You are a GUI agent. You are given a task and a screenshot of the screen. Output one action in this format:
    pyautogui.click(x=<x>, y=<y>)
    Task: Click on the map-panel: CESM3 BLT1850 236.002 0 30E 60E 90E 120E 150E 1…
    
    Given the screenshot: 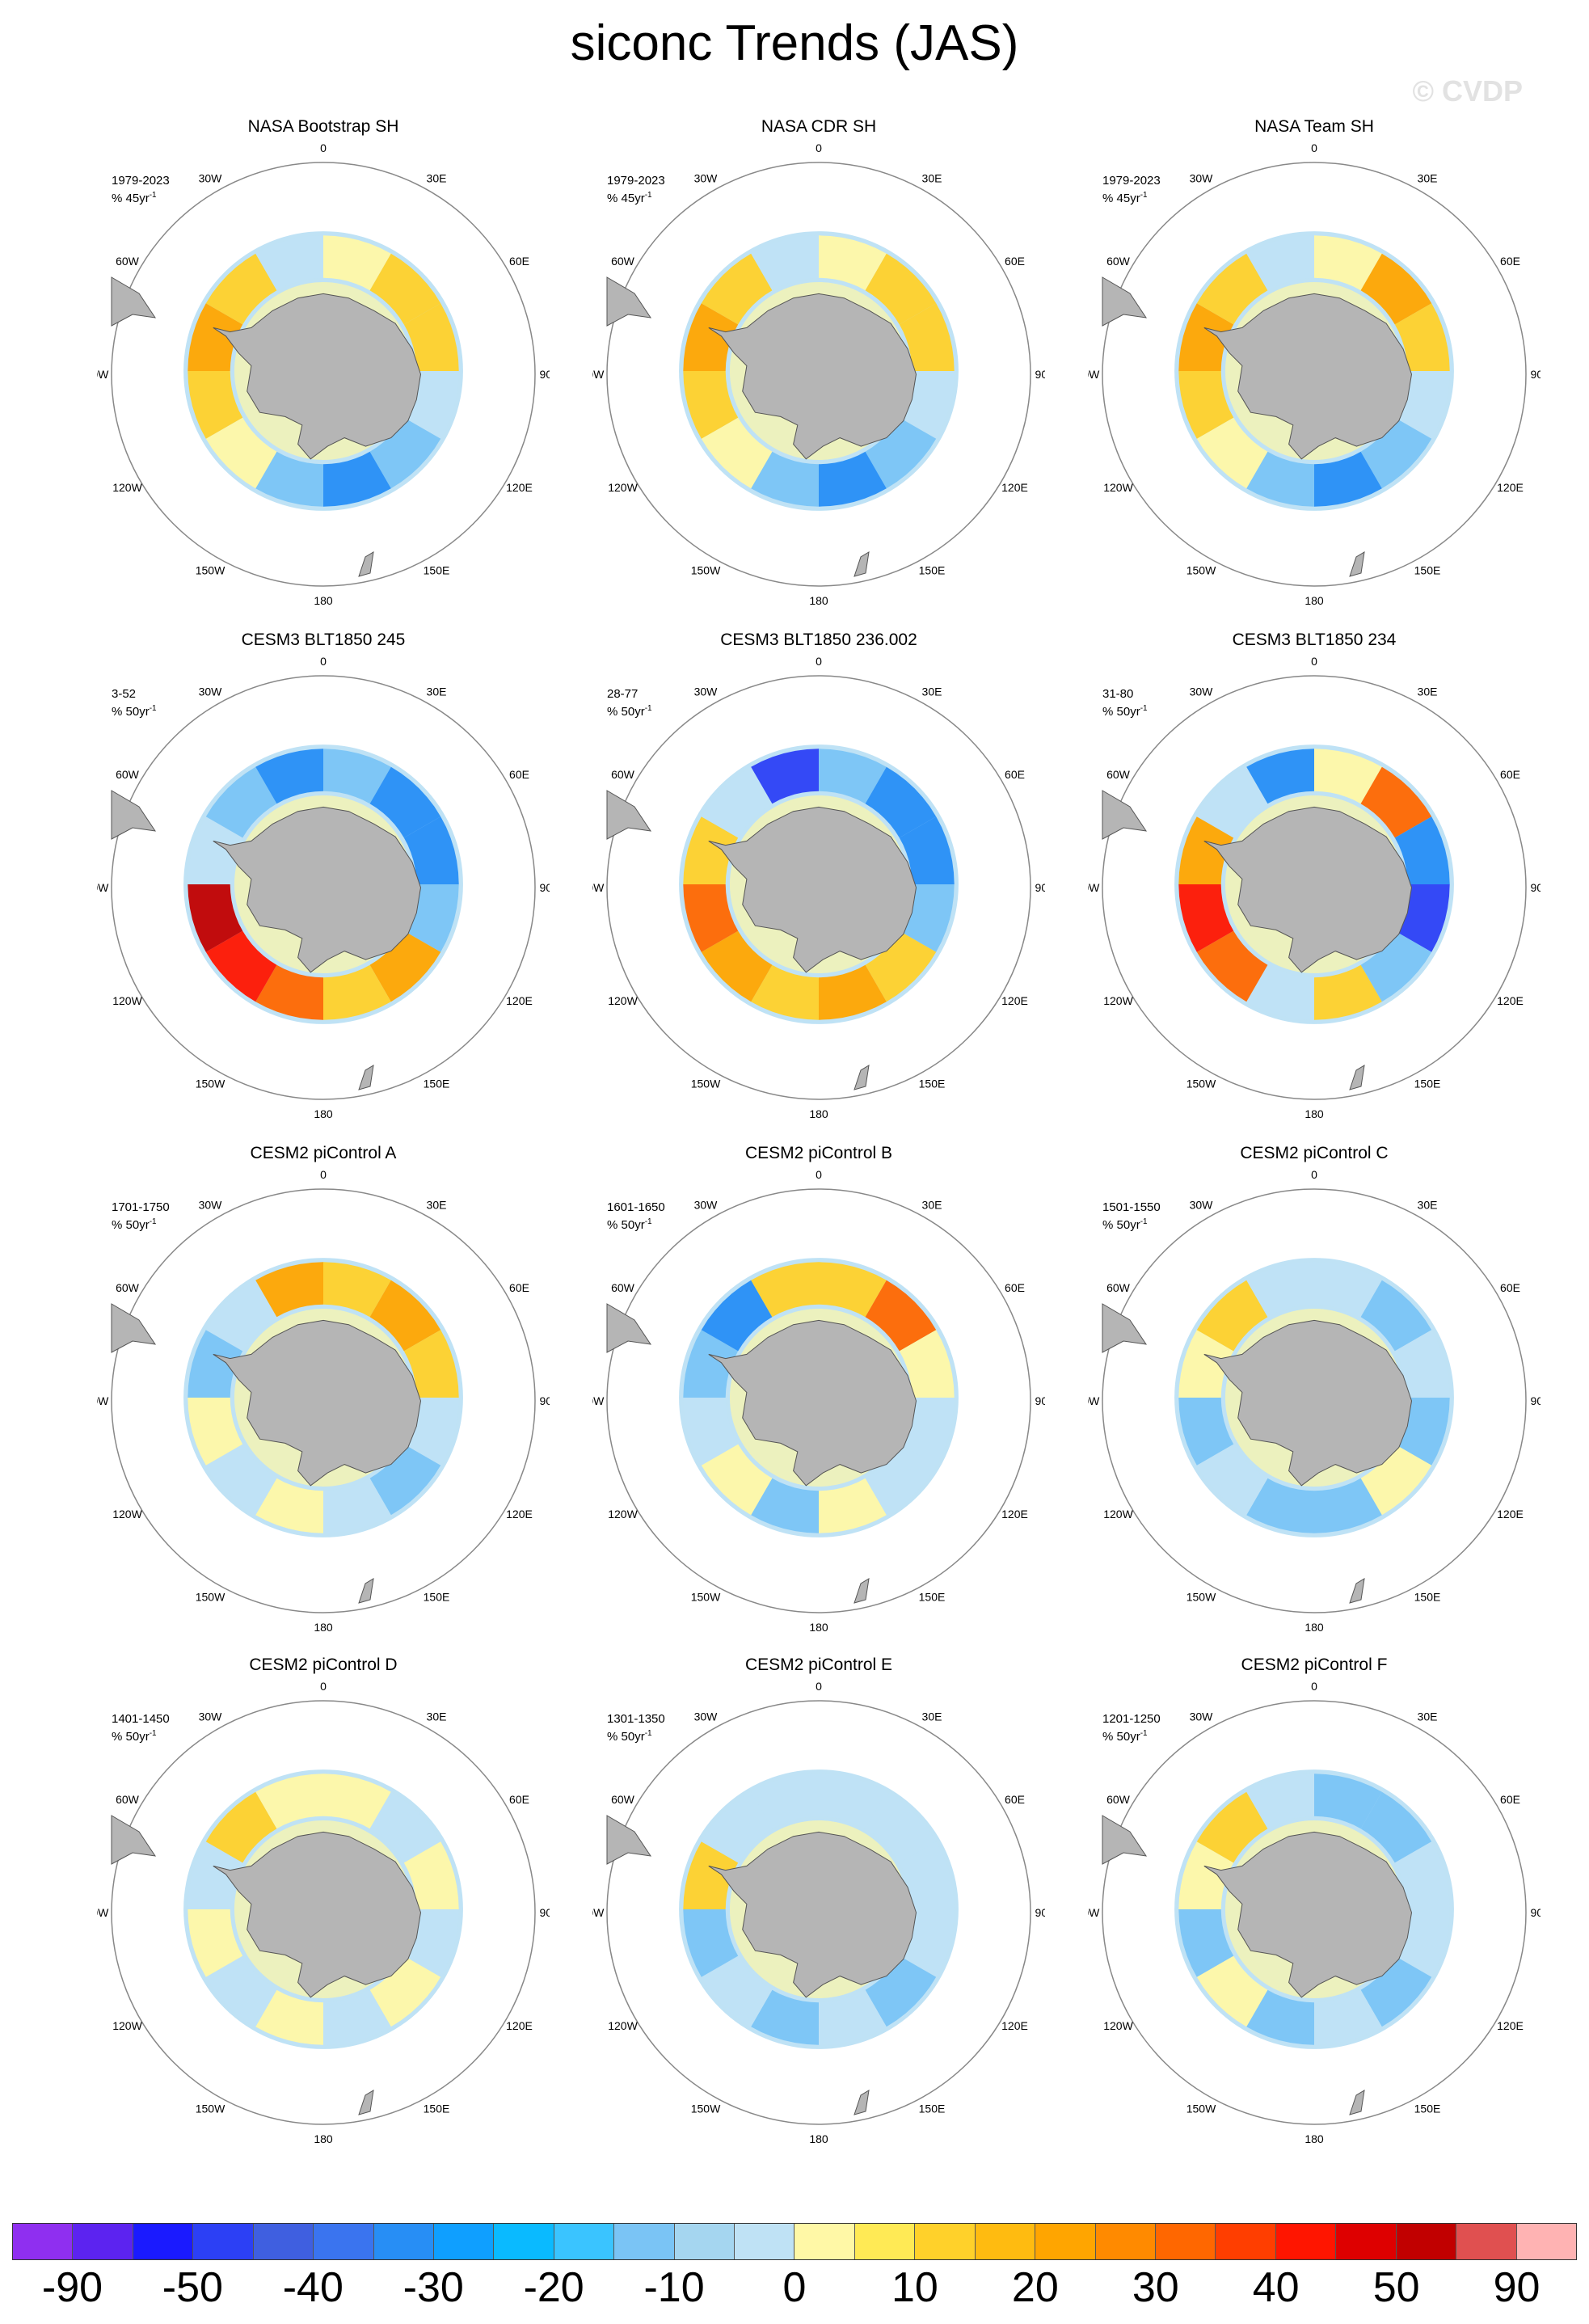 What is the action you would take?
    pyautogui.click(x=818, y=882)
    